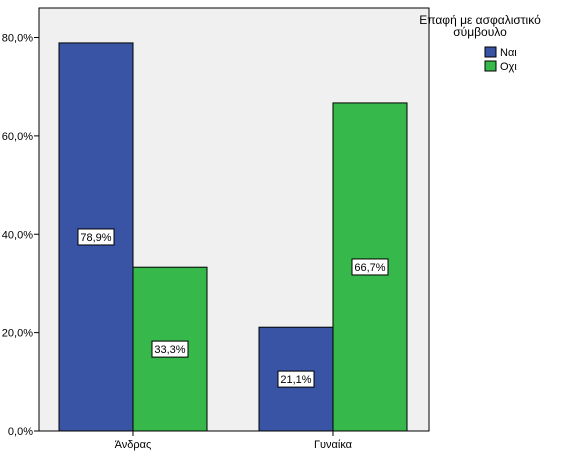 The height and width of the screenshot is (466, 572). What do you see at coordinates (17, 39) in the screenshot?
I see `y-tick-label: 80,0%` at bounding box center [17, 39].